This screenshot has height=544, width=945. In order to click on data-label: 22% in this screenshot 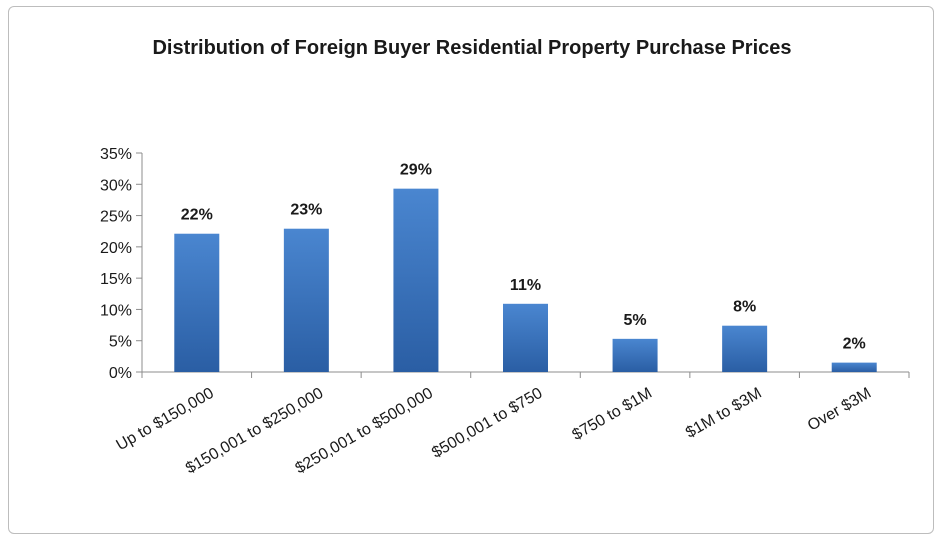, I will do `click(197, 215)`.